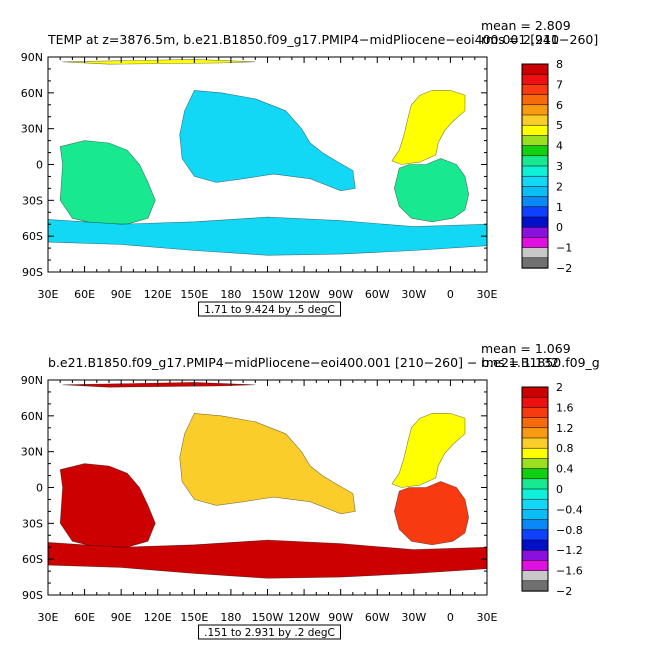  I want to click on colorbar-label: −1.6, so click(569, 571).